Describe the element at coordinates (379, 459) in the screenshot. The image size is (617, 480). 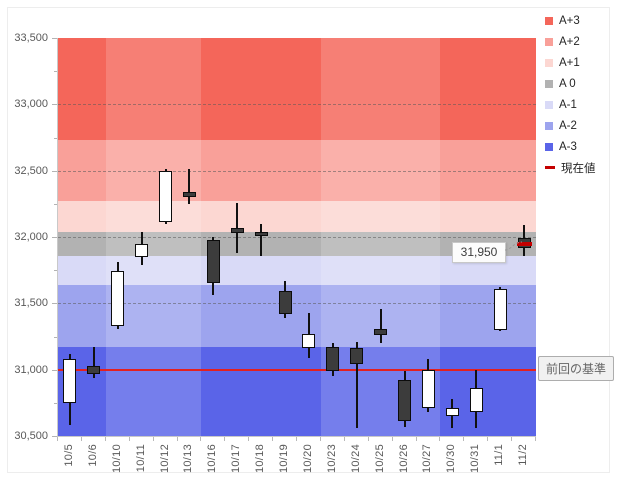
I see `x-label-10/25: 10/25` at that location.